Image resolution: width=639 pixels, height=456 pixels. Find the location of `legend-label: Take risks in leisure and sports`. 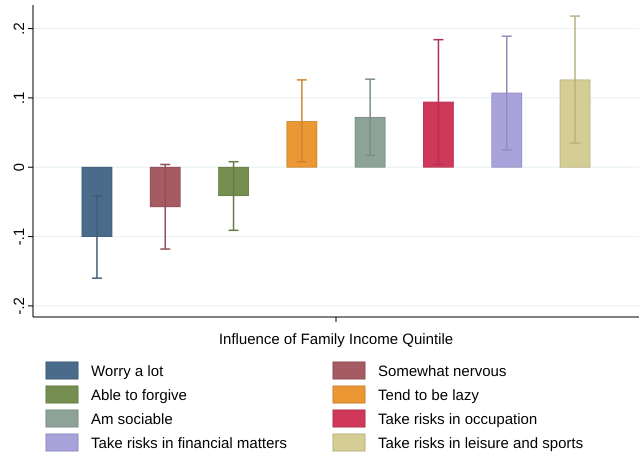

legend-label: Take risks in leisure and sports is located at coordinates (481, 443).